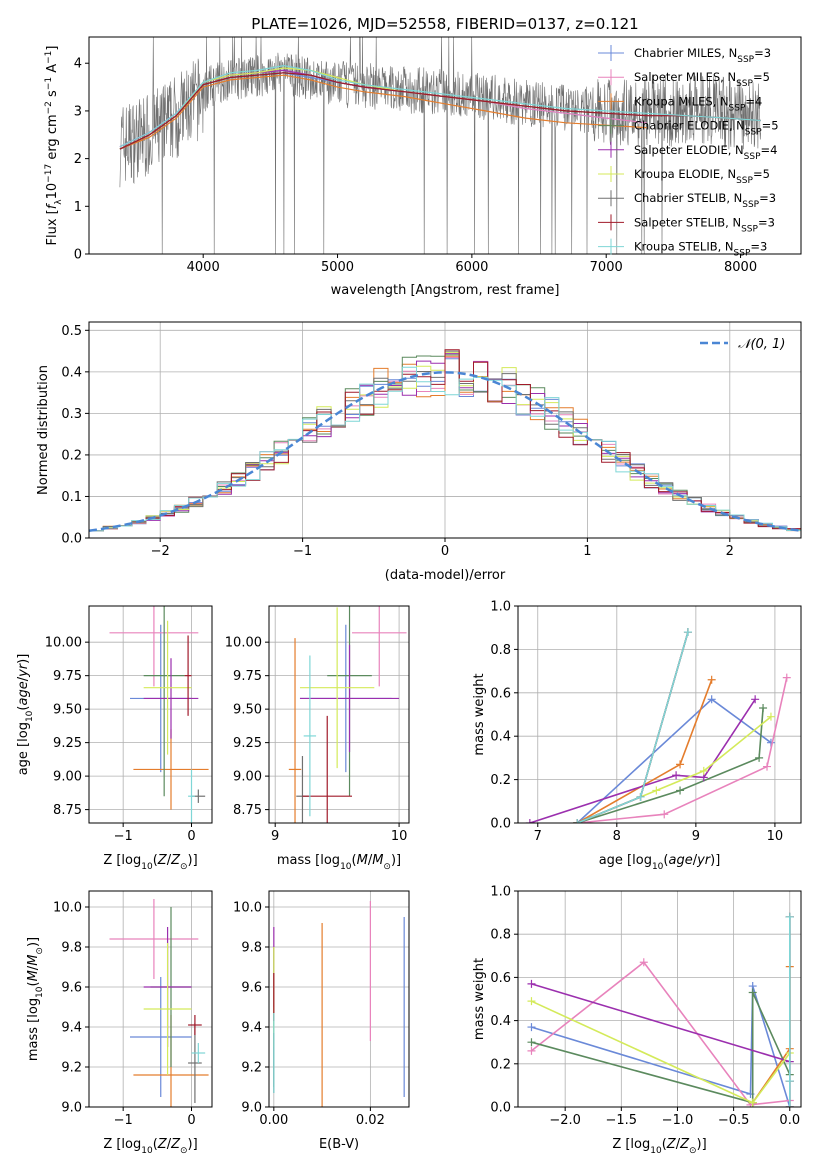 Image resolution: width=819 pixels, height=1170 pixels. I want to click on model-line-kroupa-stelib, so click(440, 106).